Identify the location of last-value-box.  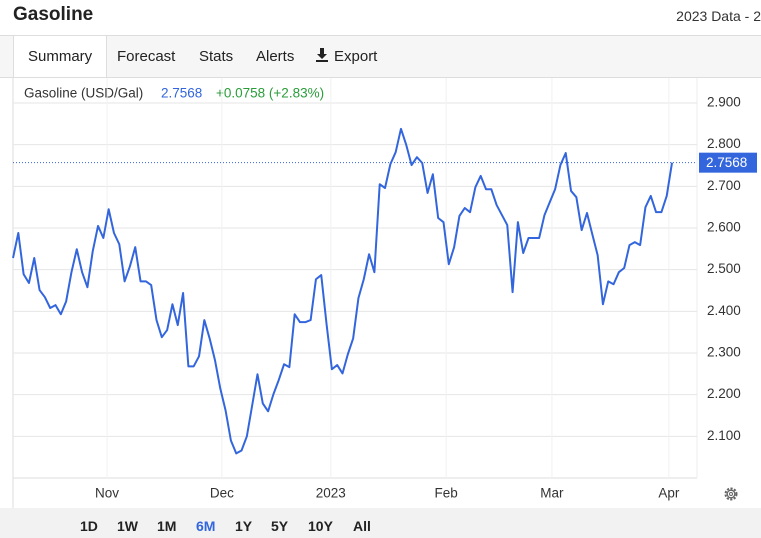
(728, 162).